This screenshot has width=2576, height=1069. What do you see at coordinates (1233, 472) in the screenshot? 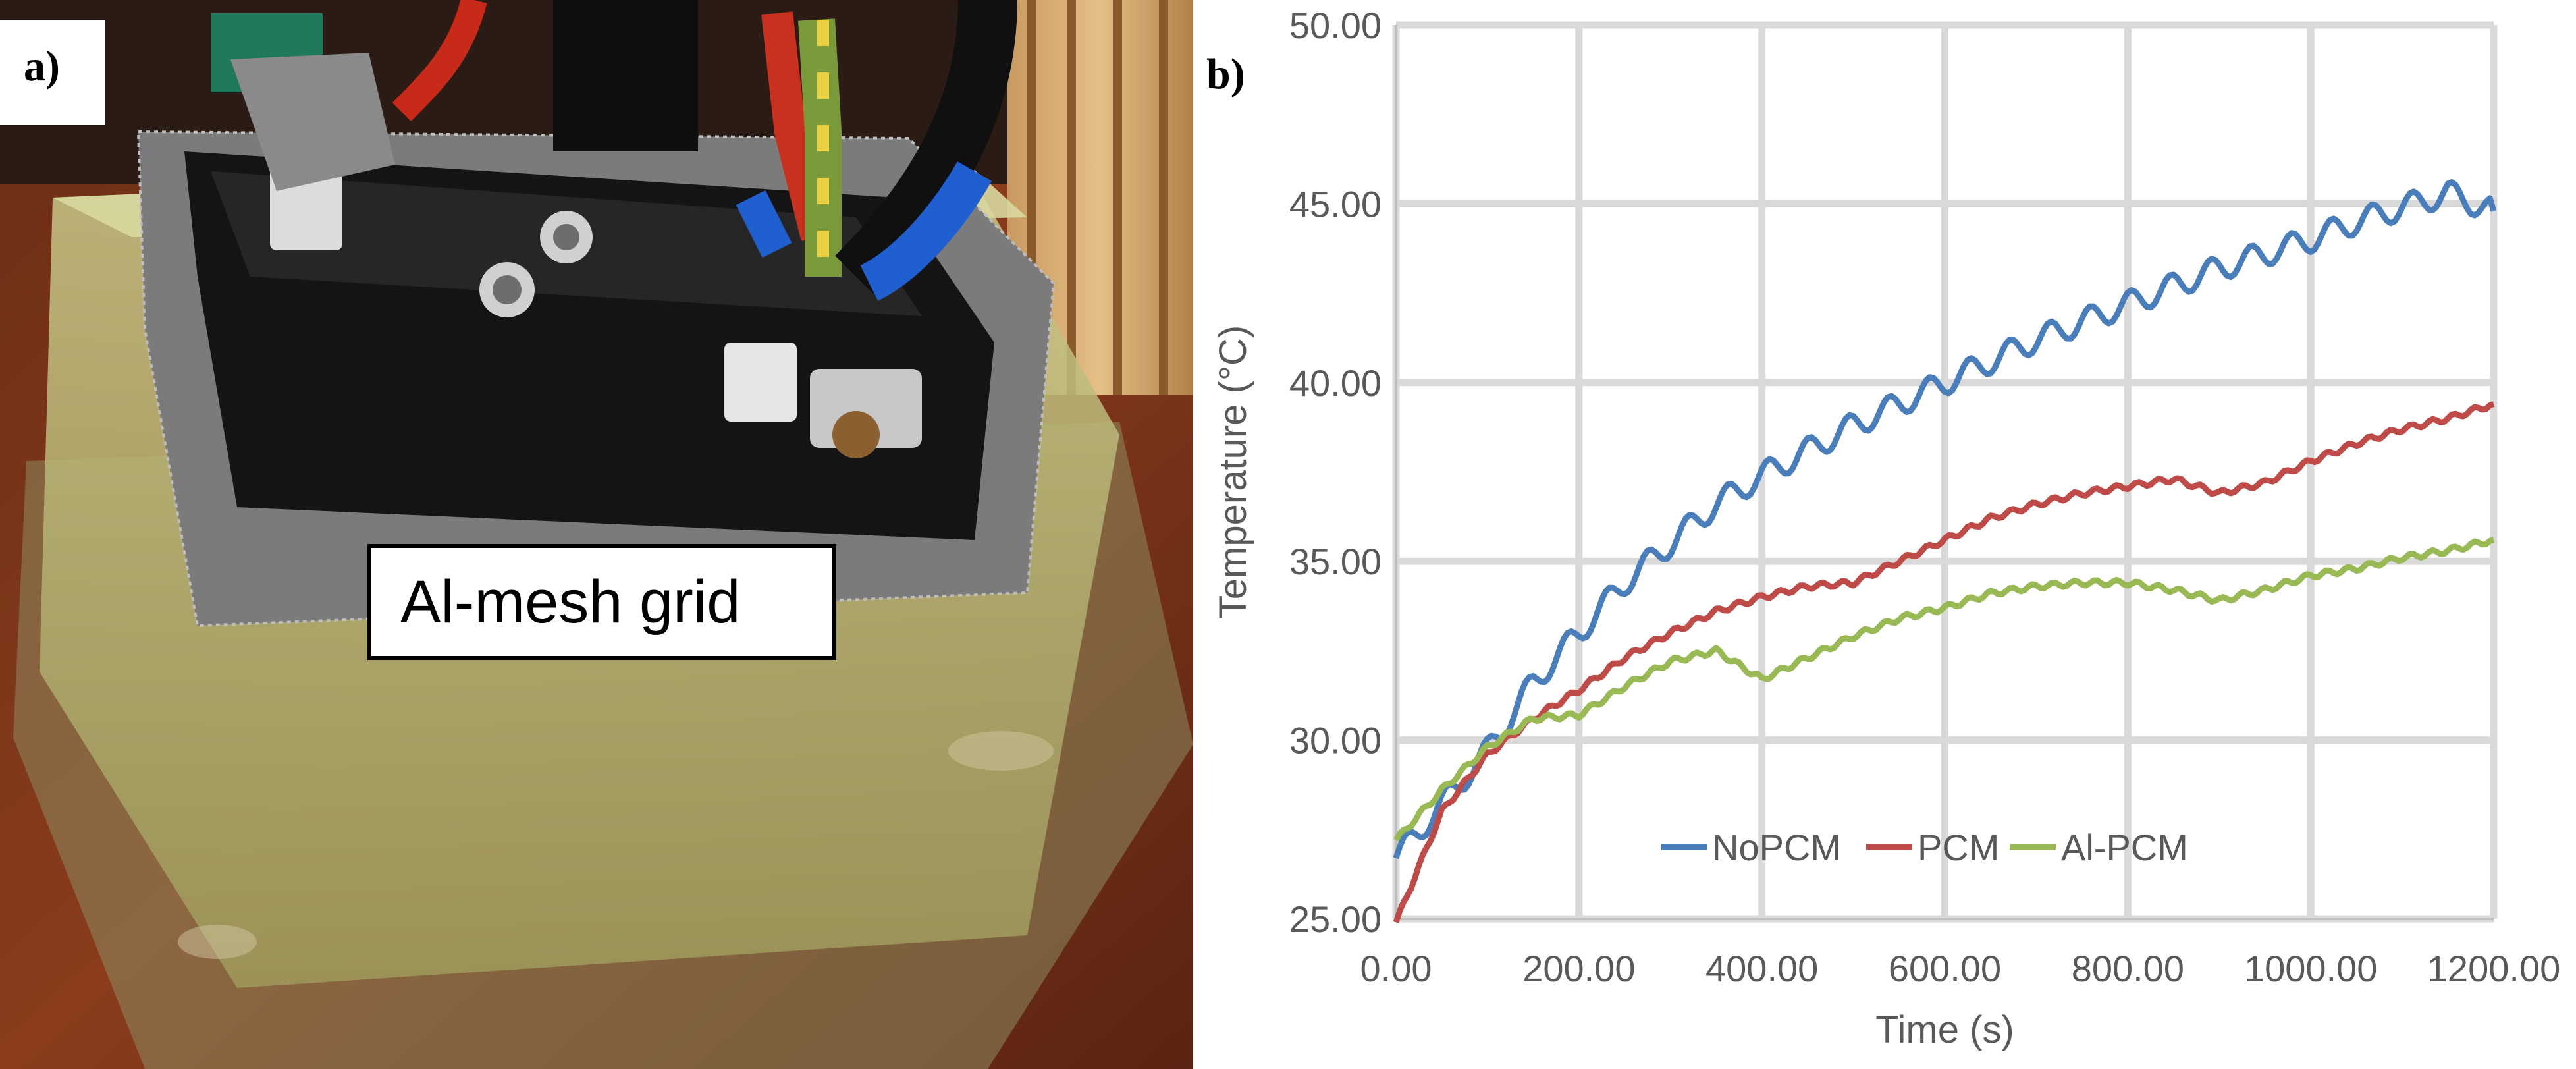
I see `y-axis-title: Temperature (°C)` at bounding box center [1233, 472].